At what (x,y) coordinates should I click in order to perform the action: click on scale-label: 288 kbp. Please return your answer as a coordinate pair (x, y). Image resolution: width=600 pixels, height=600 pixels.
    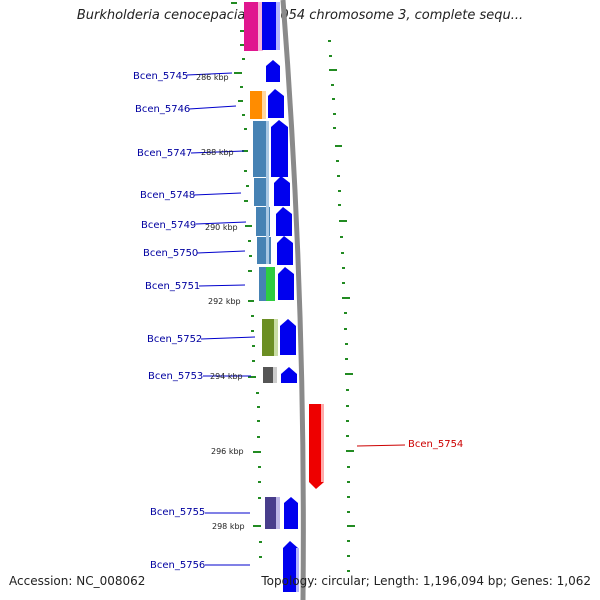
    Looking at the image, I should click on (217, 152).